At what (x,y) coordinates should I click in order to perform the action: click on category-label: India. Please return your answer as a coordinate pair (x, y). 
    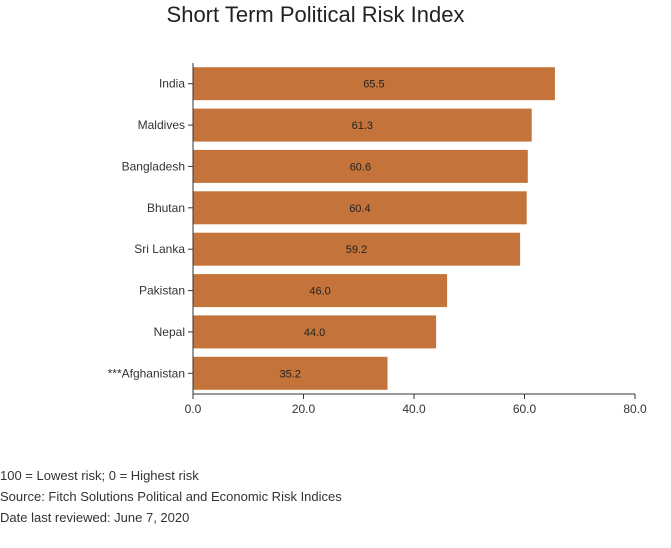
    Looking at the image, I should click on (172, 84).